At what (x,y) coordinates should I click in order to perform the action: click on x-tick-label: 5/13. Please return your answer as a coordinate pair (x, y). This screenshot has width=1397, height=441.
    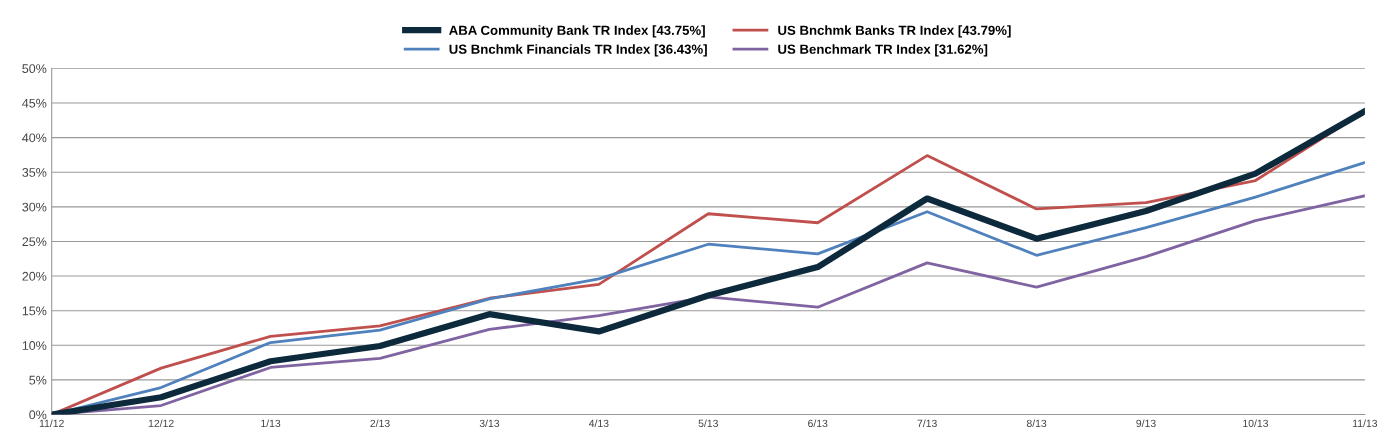
    Looking at the image, I should click on (708, 423).